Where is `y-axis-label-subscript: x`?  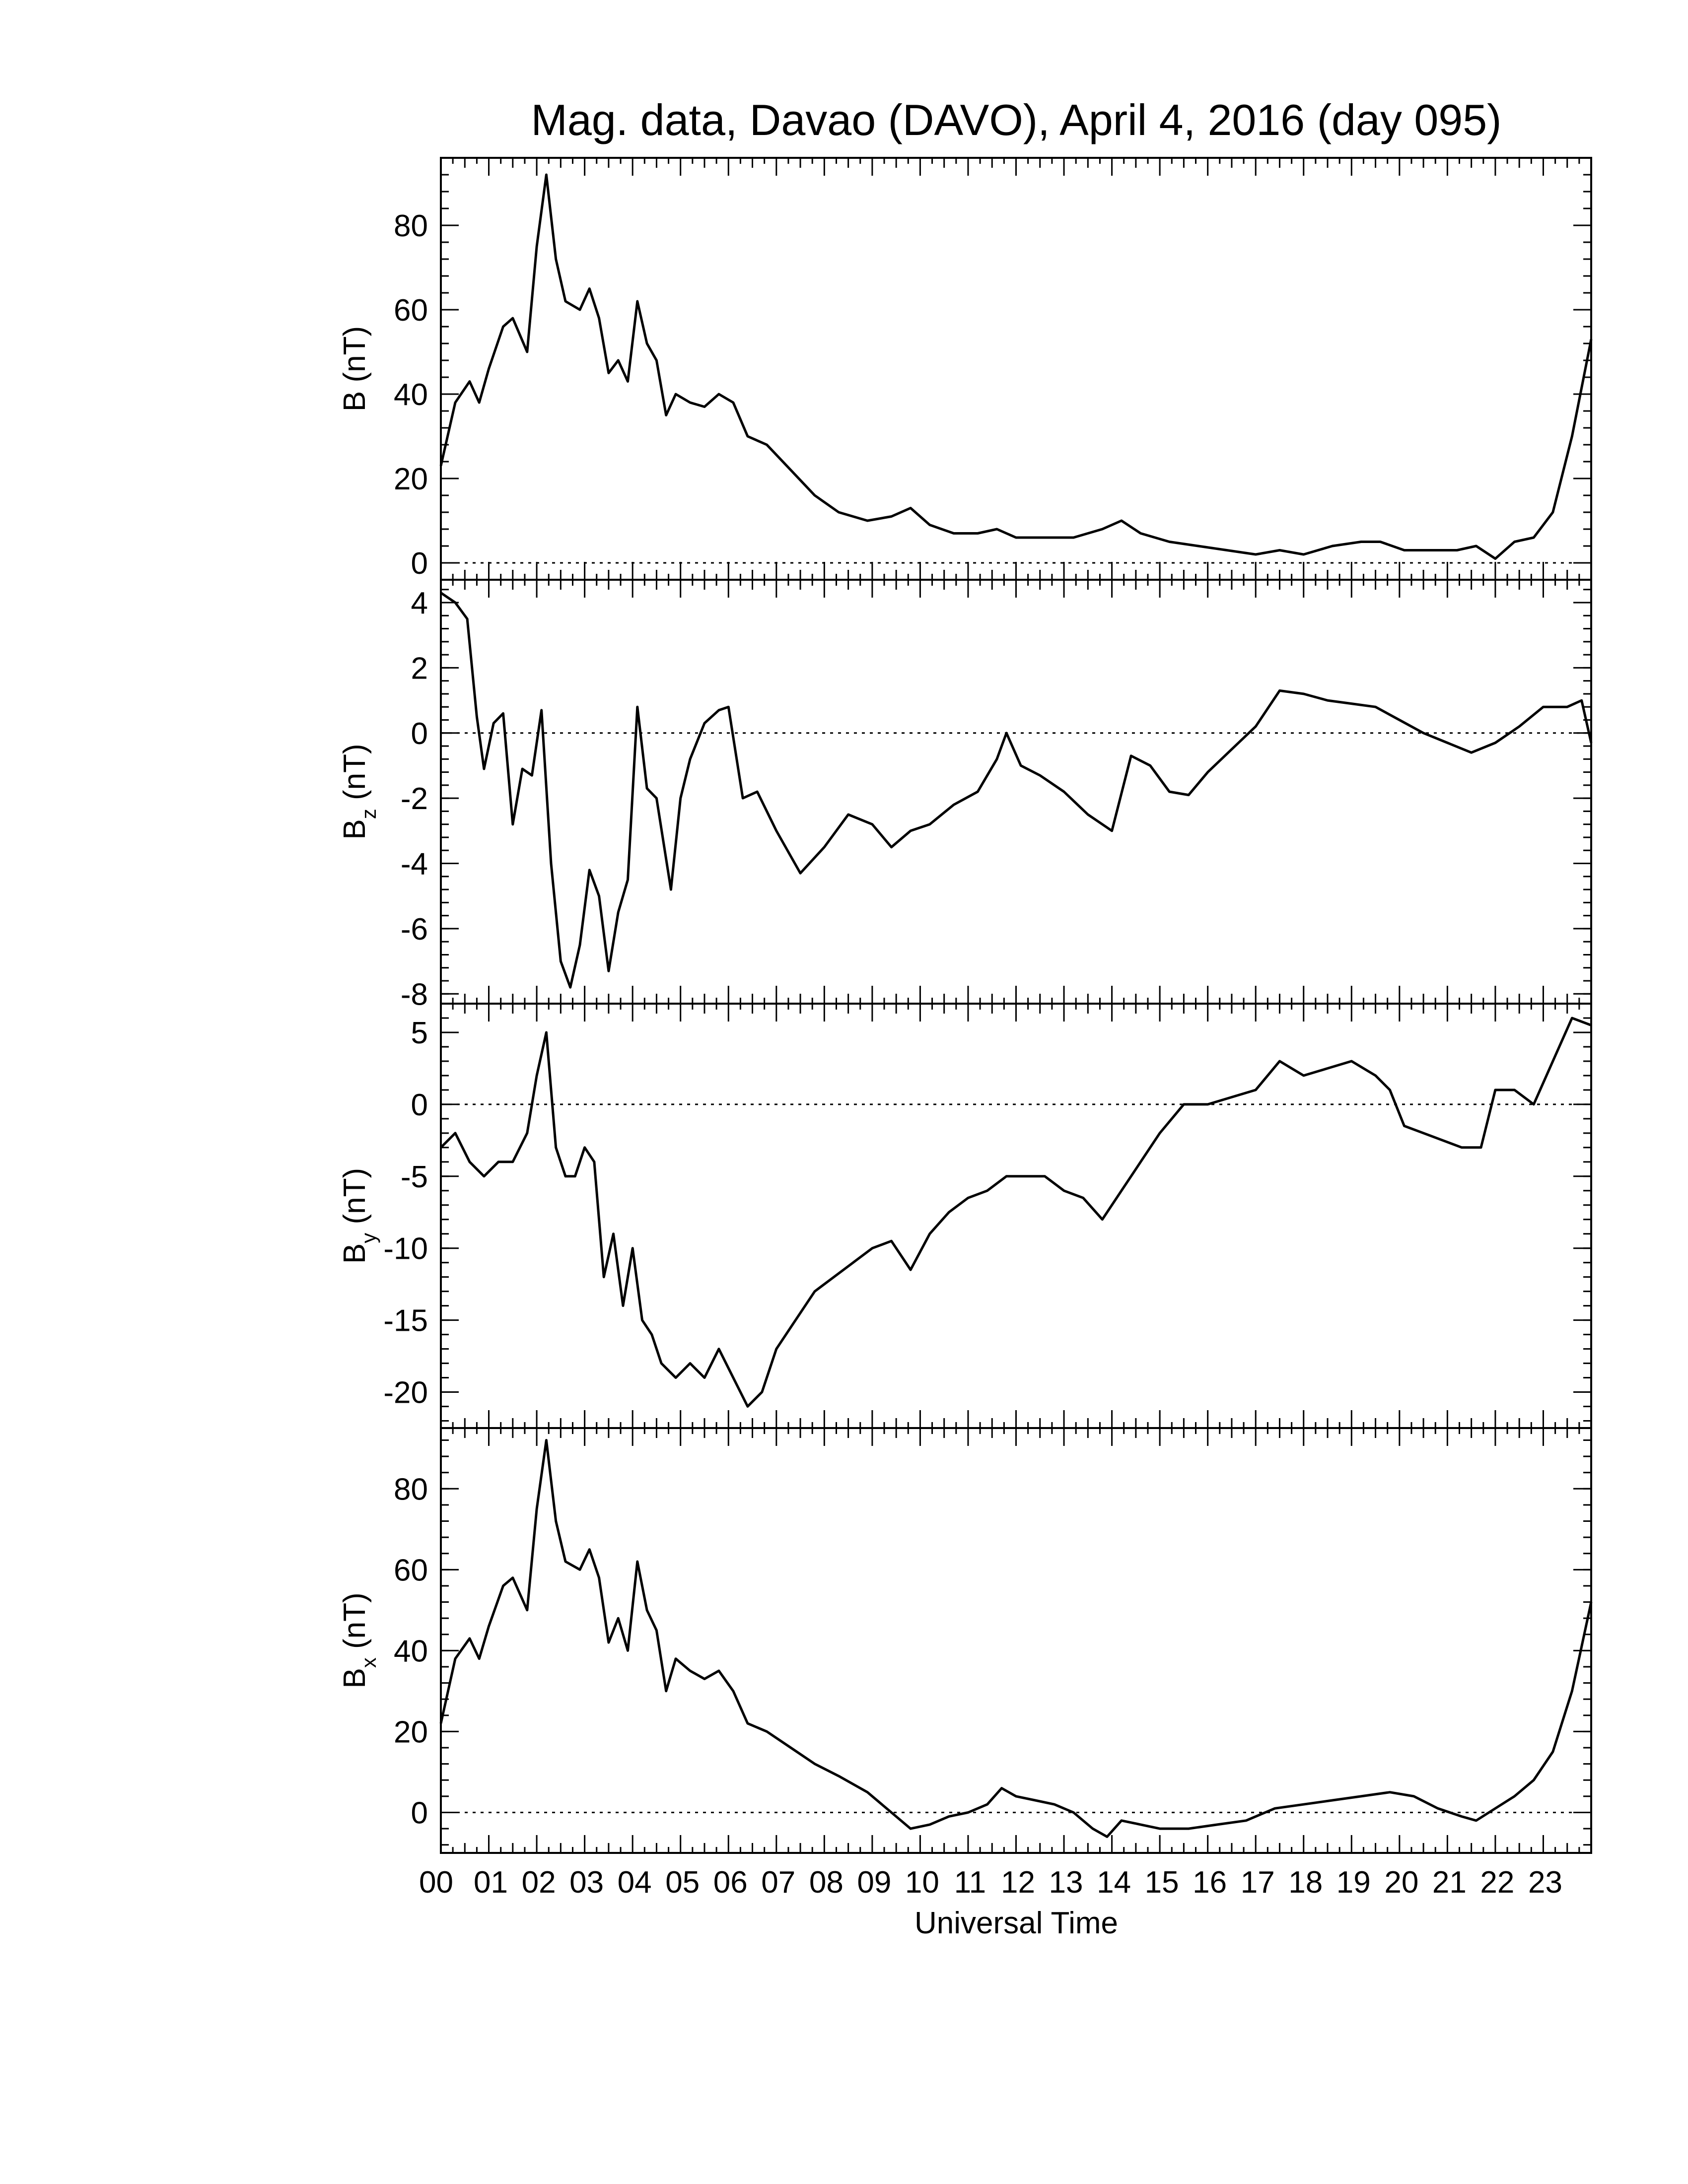
y-axis-label-subscript: x is located at coordinates (368, 1662).